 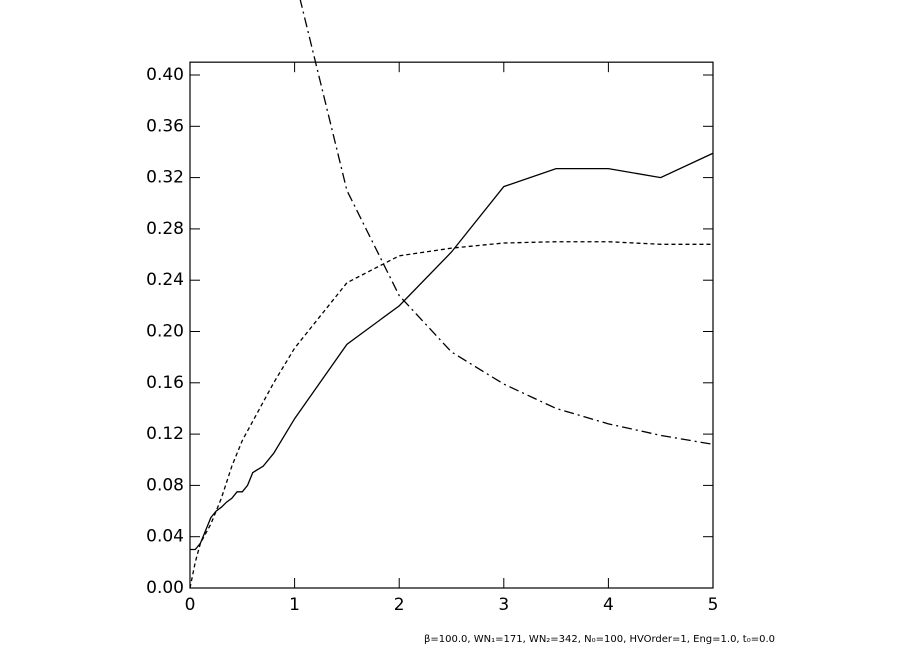 What do you see at coordinates (165, 588) in the screenshot?
I see `y-tick-label: 0.00` at bounding box center [165, 588].